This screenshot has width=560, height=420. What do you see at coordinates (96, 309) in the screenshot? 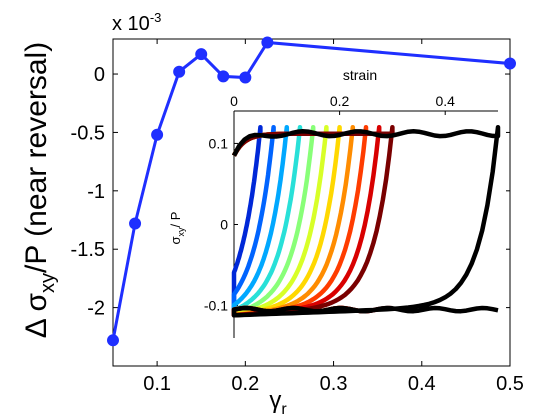
I see `main-ytick-label: -2` at bounding box center [96, 309].